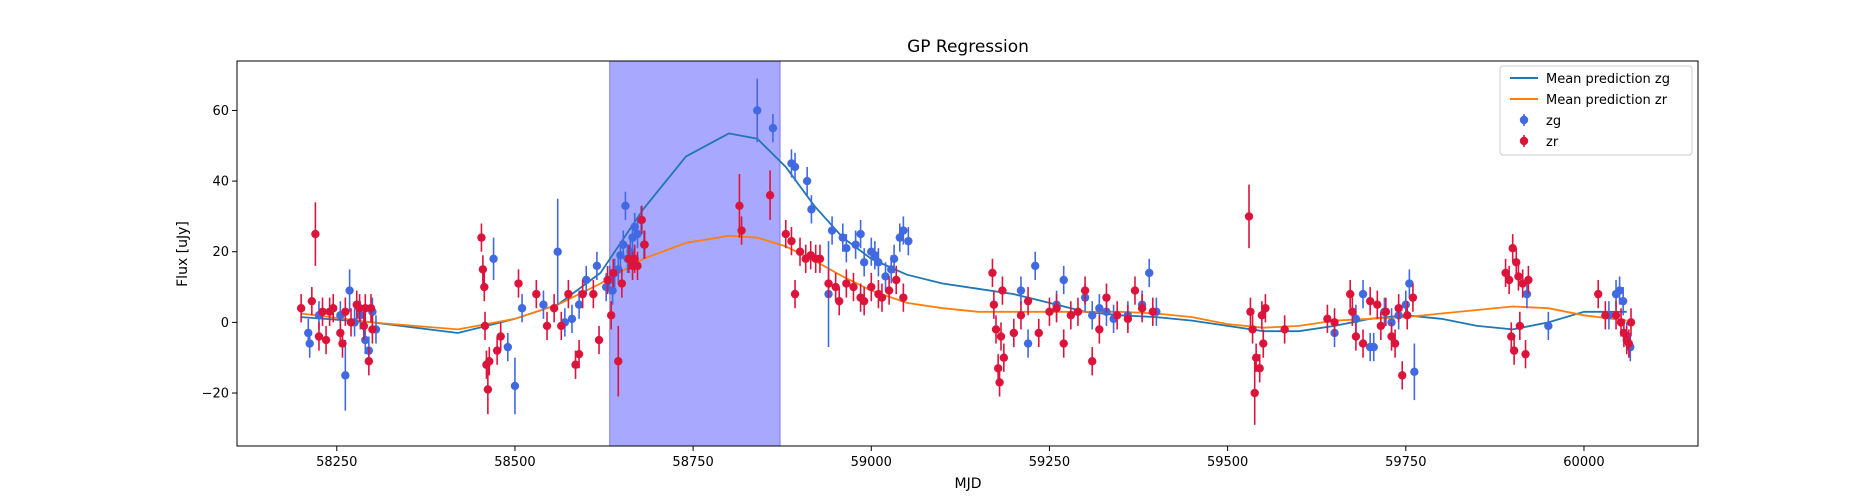  I want to click on chart-title: GP Regression, so click(968, 47).